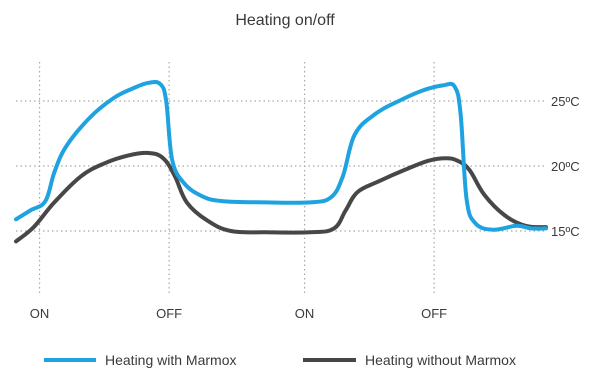  I want to click on x-tick-label-1: OFF, so click(169, 313).